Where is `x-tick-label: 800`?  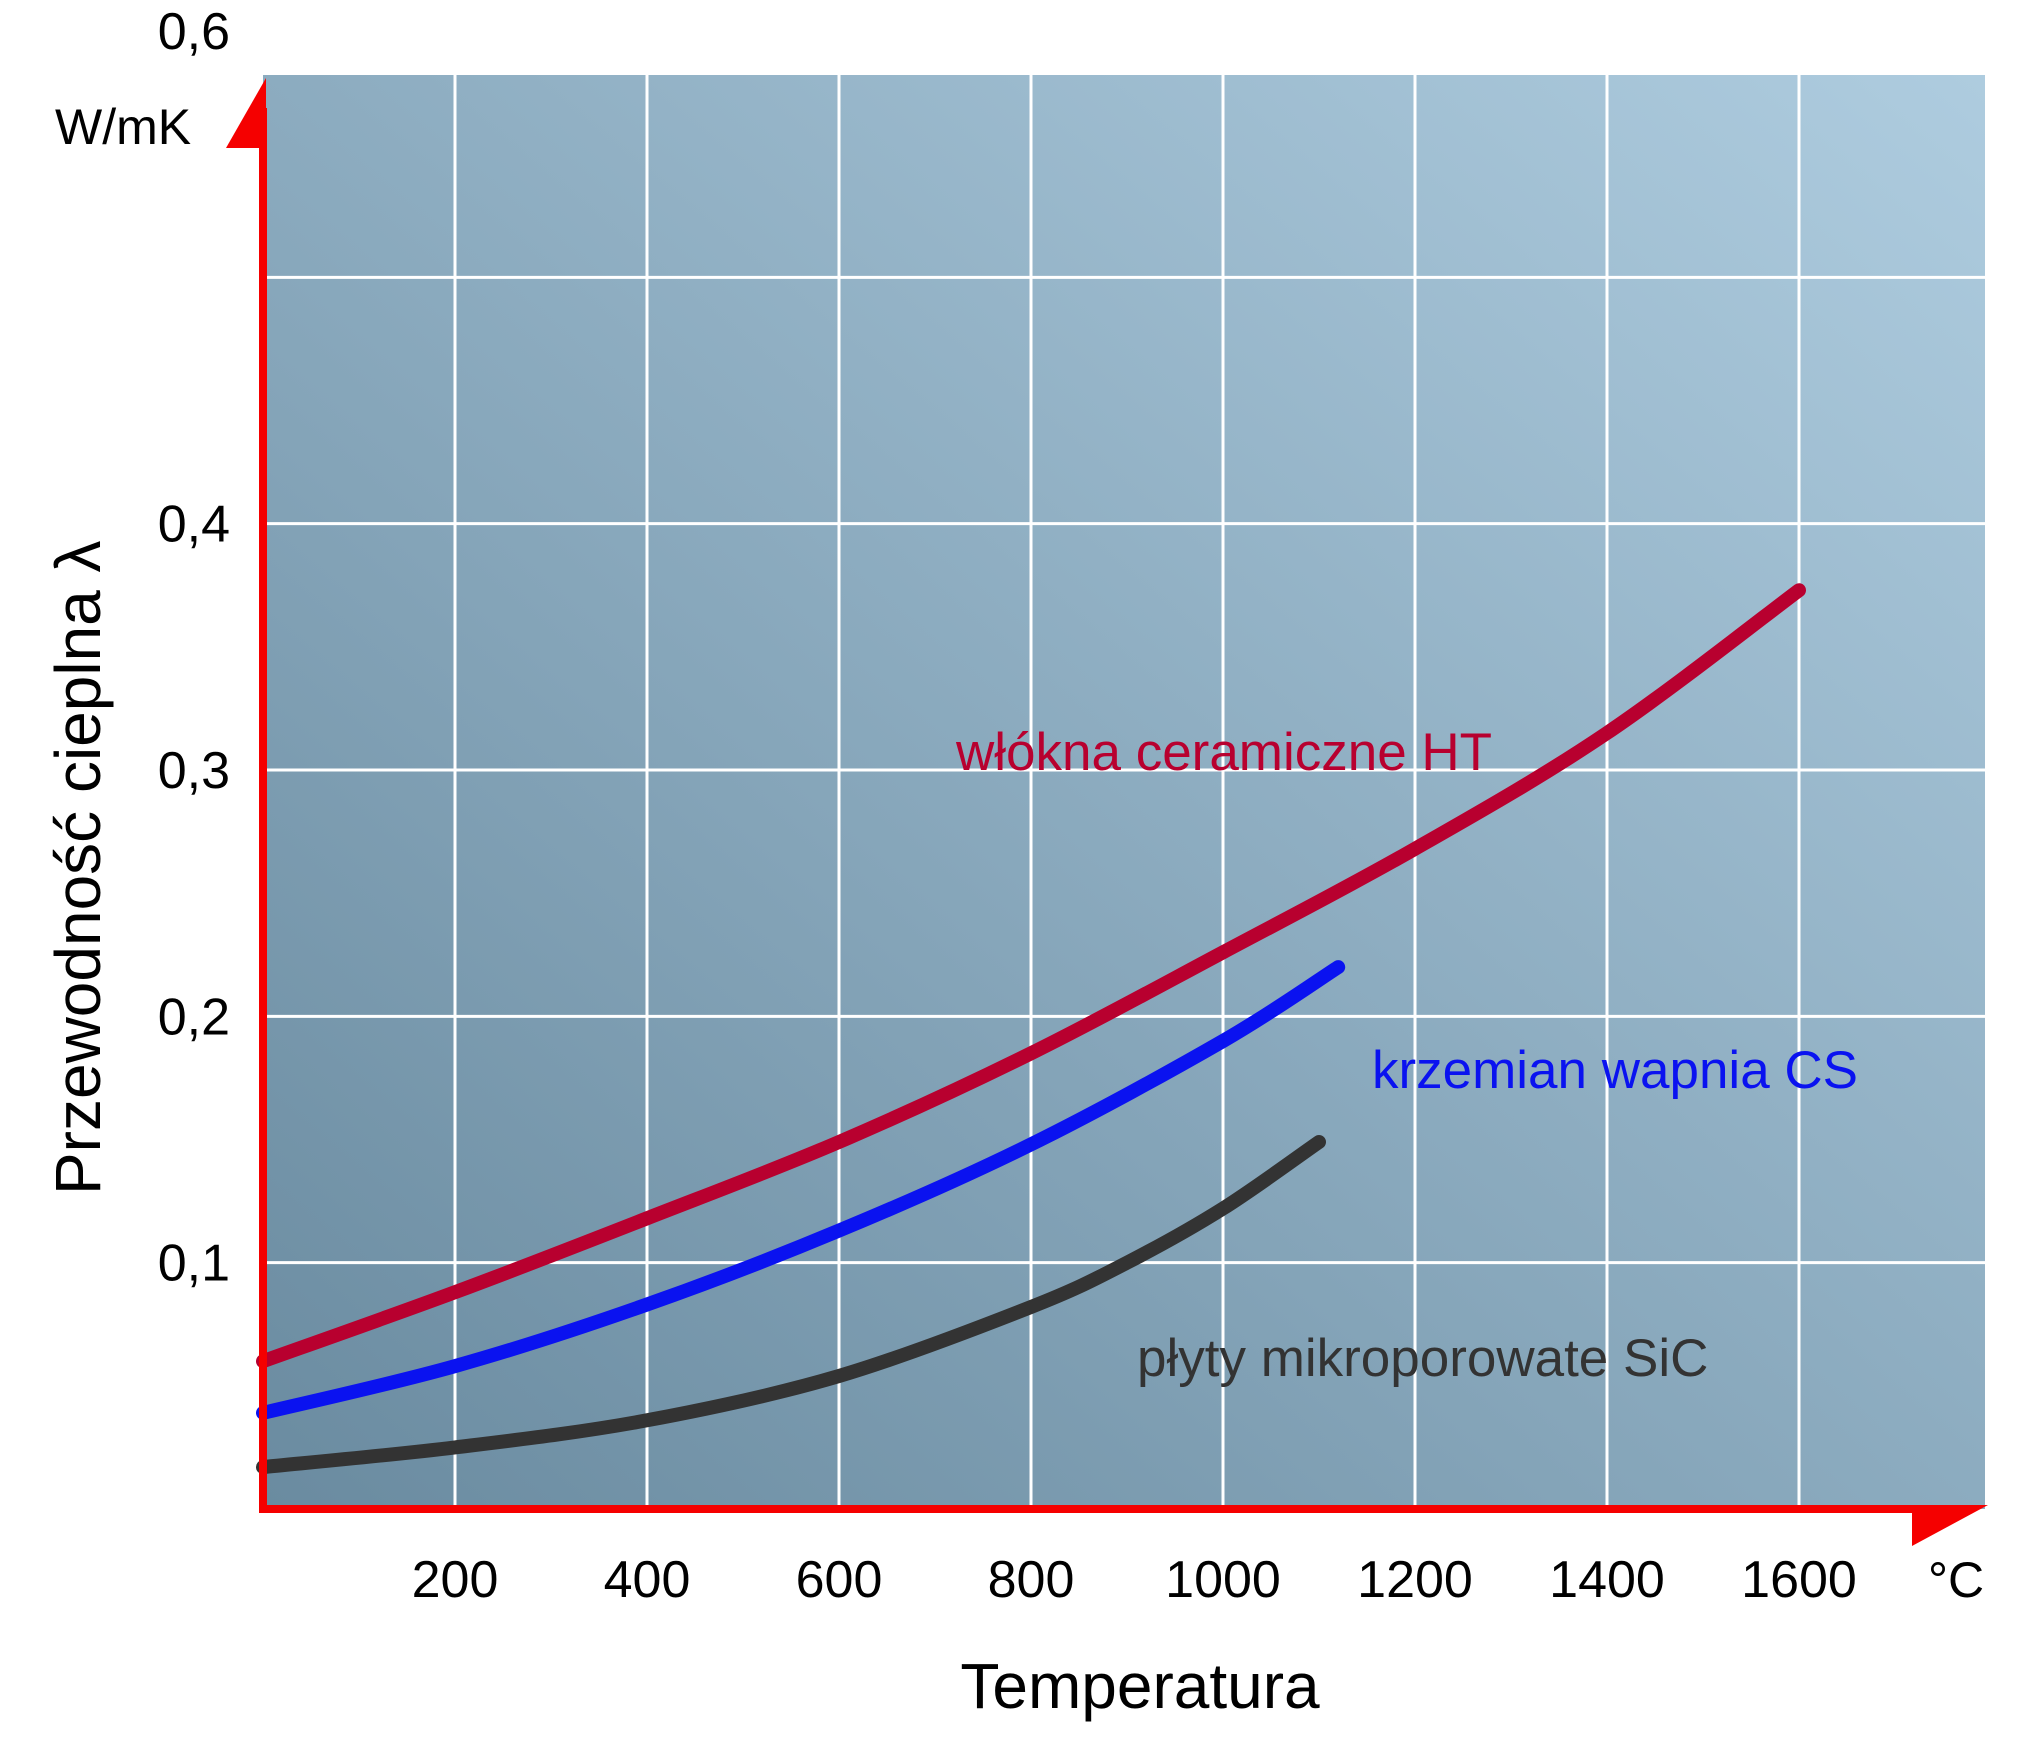
x-tick-label: 800 is located at coordinates (1031, 1580).